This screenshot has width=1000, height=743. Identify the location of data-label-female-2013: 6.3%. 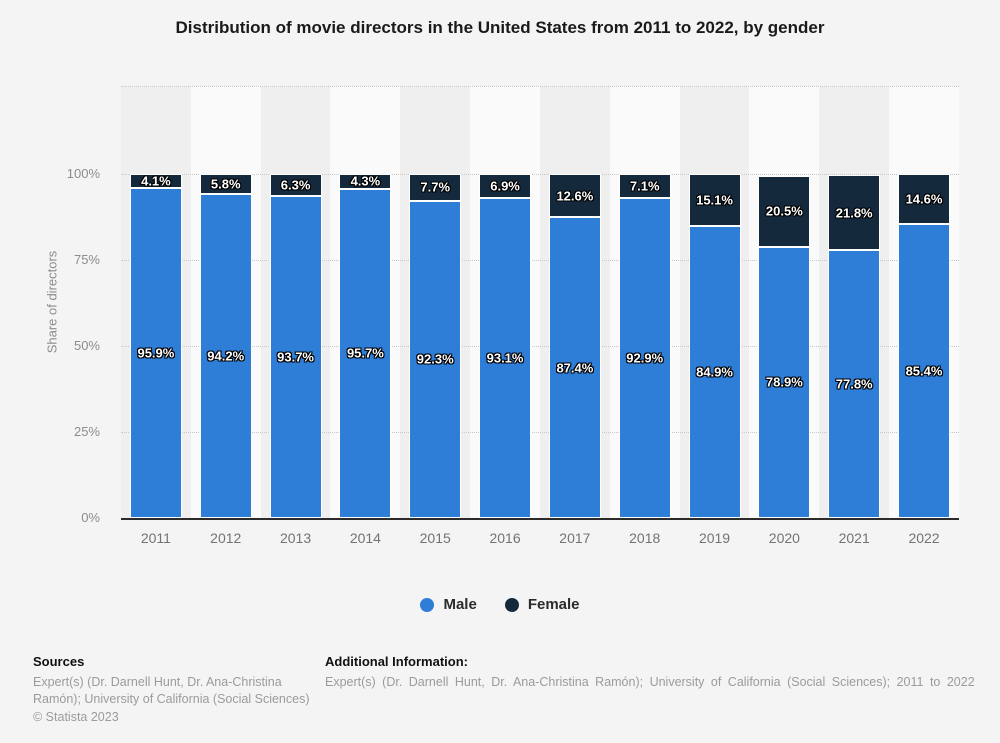
(295, 185).